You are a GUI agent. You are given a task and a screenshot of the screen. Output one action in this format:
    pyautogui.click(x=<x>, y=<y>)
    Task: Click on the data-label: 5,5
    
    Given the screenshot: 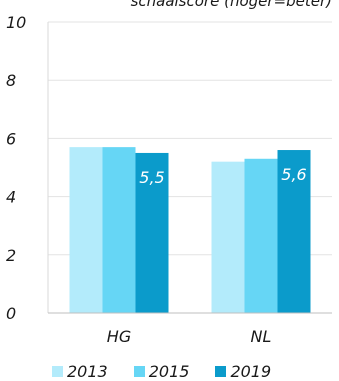 What is the action you would take?
    pyautogui.click(x=151, y=177)
    